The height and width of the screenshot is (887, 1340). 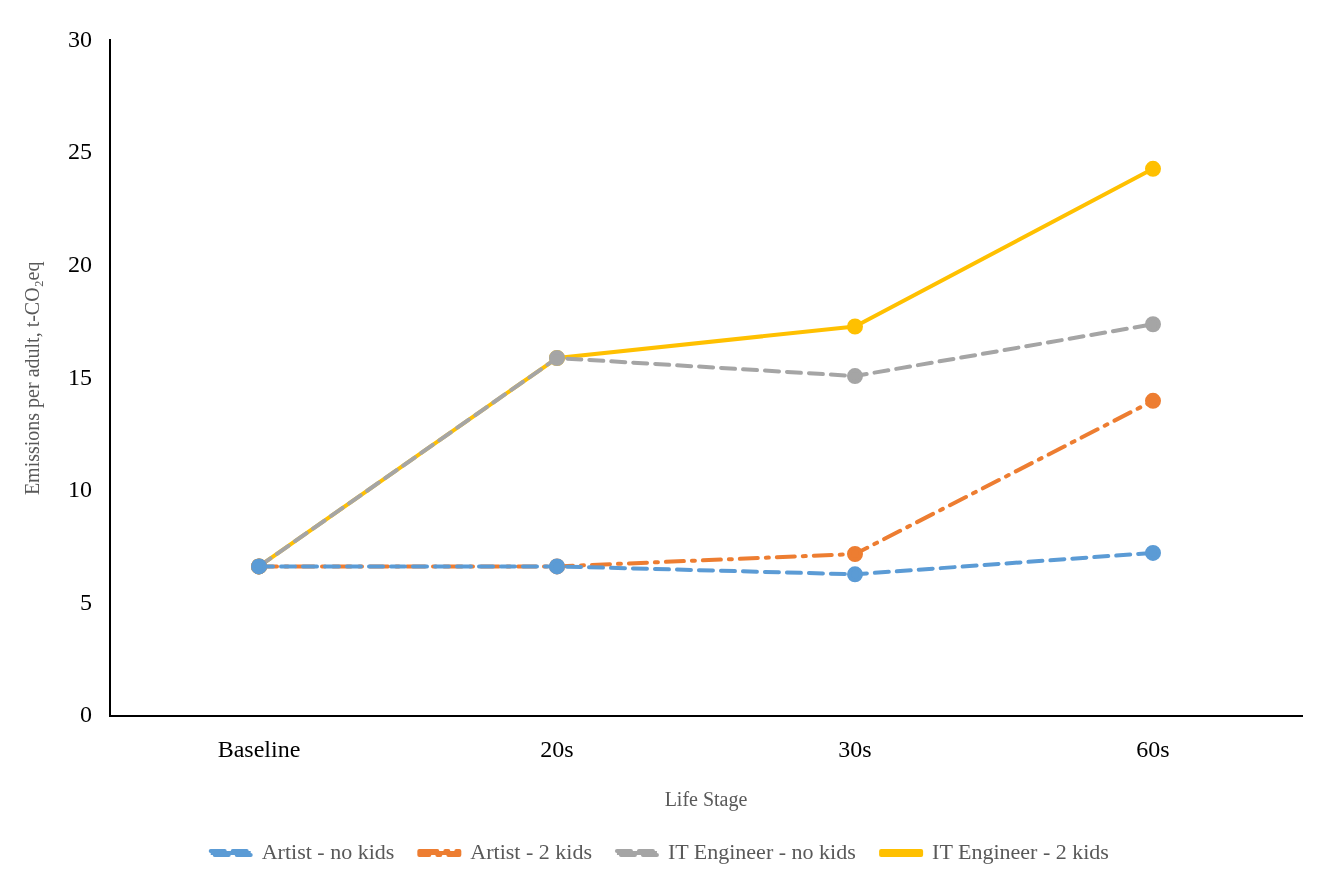 What do you see at coordinates (761, 851) in the screenshot?
I see `legend-label: IT Engineer - no kids` at bounding box center [761, 851].